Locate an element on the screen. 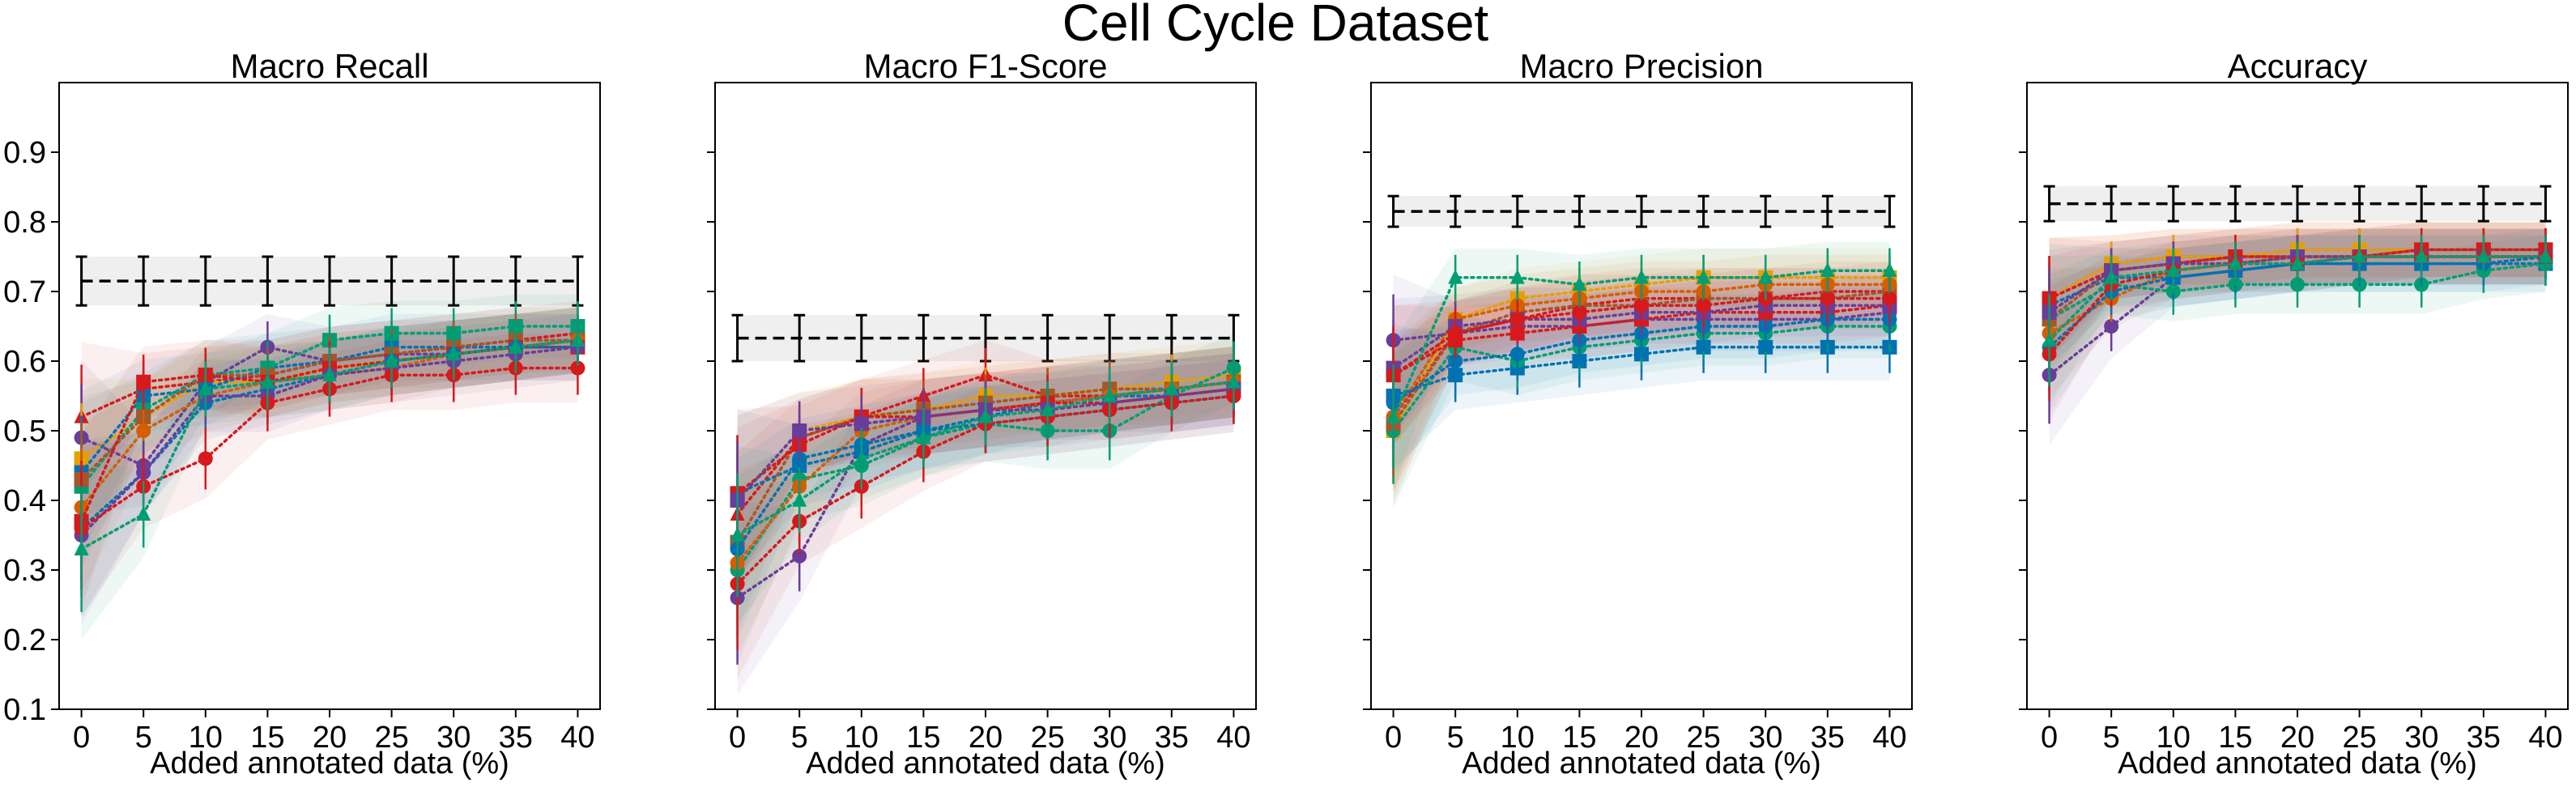  chart-1-xtick-label: 30 is located at coordinates (1109, 738).